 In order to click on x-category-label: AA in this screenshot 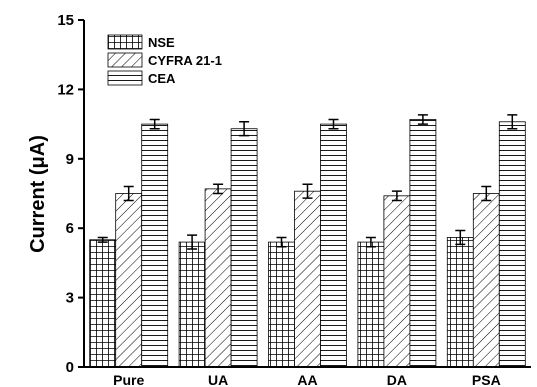, I will do `click(307, 379)`.